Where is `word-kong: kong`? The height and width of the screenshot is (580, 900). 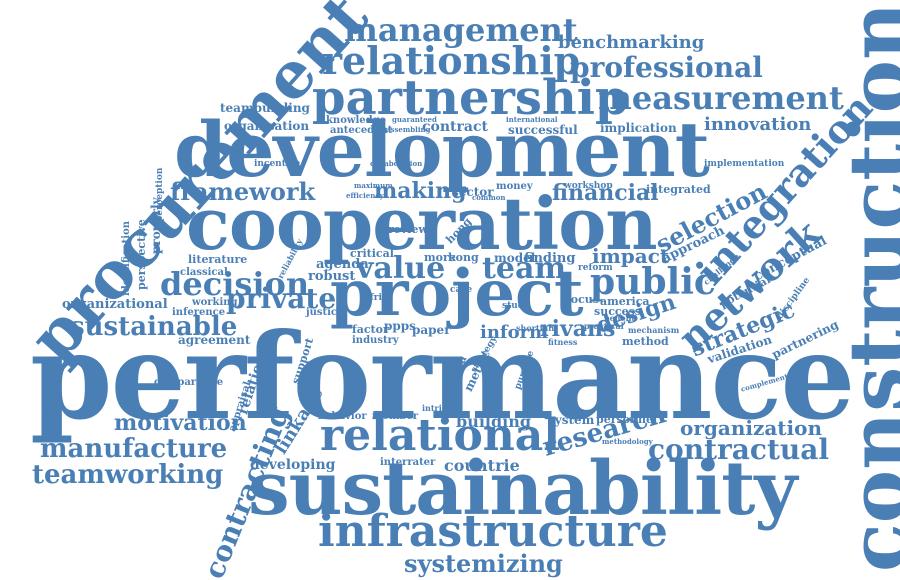
word-kong: kong is located at coordinates (463, 257).